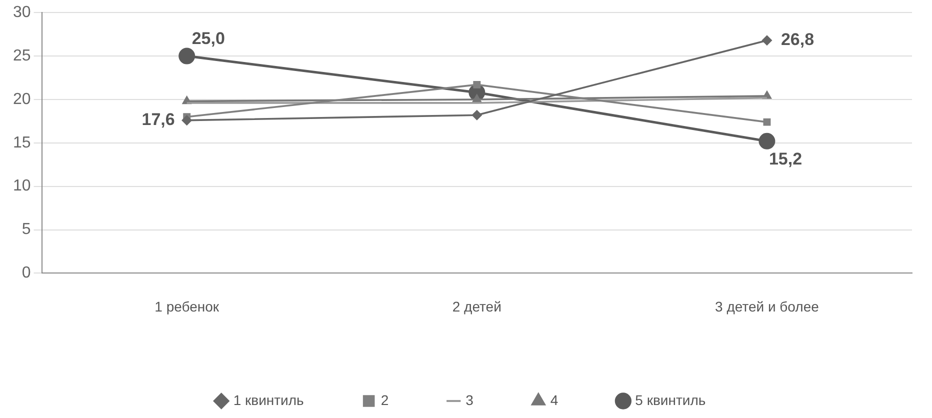 The width and height of the screenshot is (932, 418). Describe the element at coordinates (22, 143) in the screenshot. I see `y-tick-label: 15` at that location.